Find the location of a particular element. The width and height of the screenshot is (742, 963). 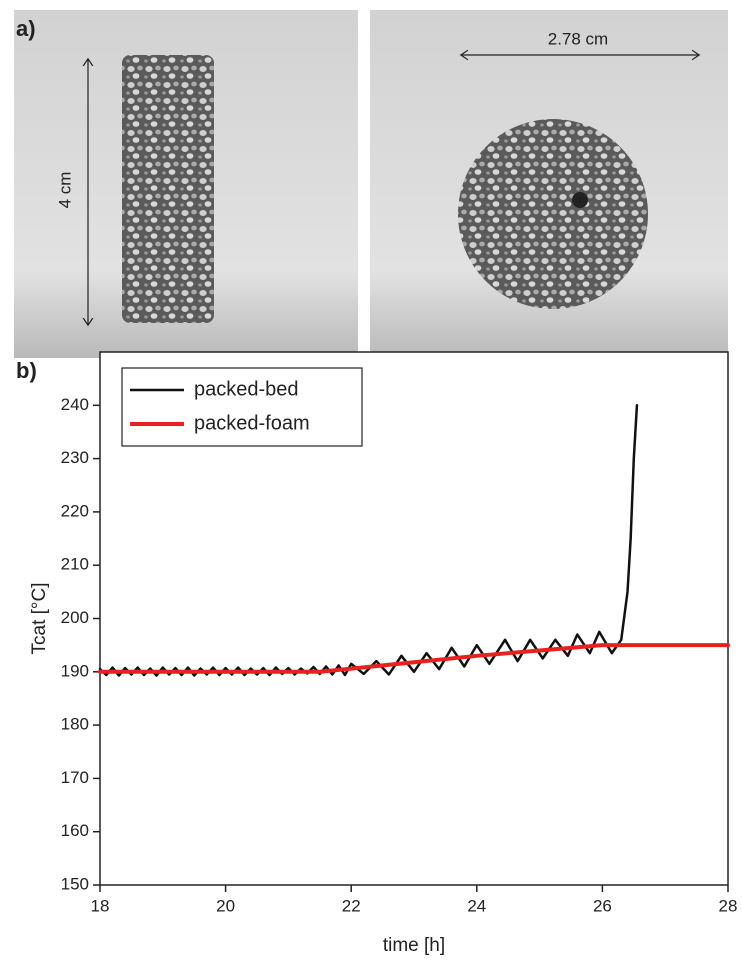

data-line is located at coordinates (414, 658).